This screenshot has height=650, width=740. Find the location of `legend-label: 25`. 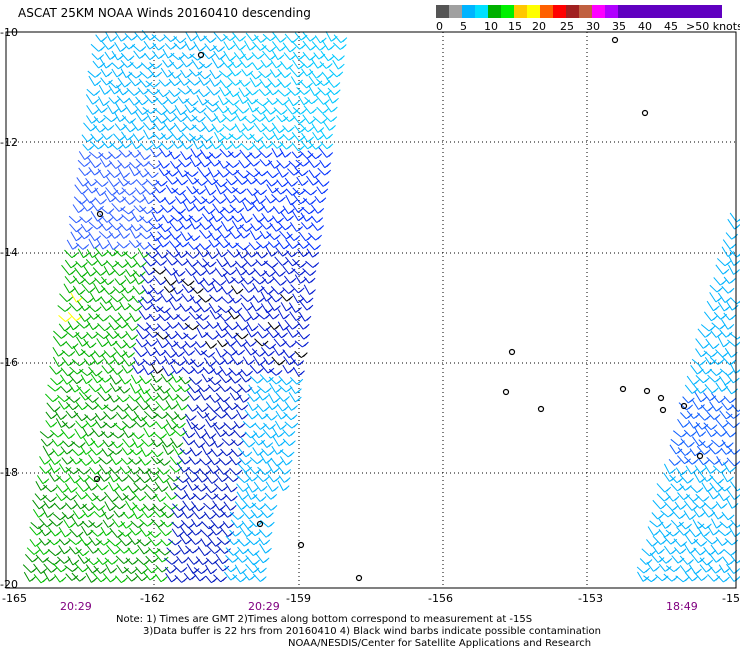

legend-label: 25 is located at coordinates (567, 26).